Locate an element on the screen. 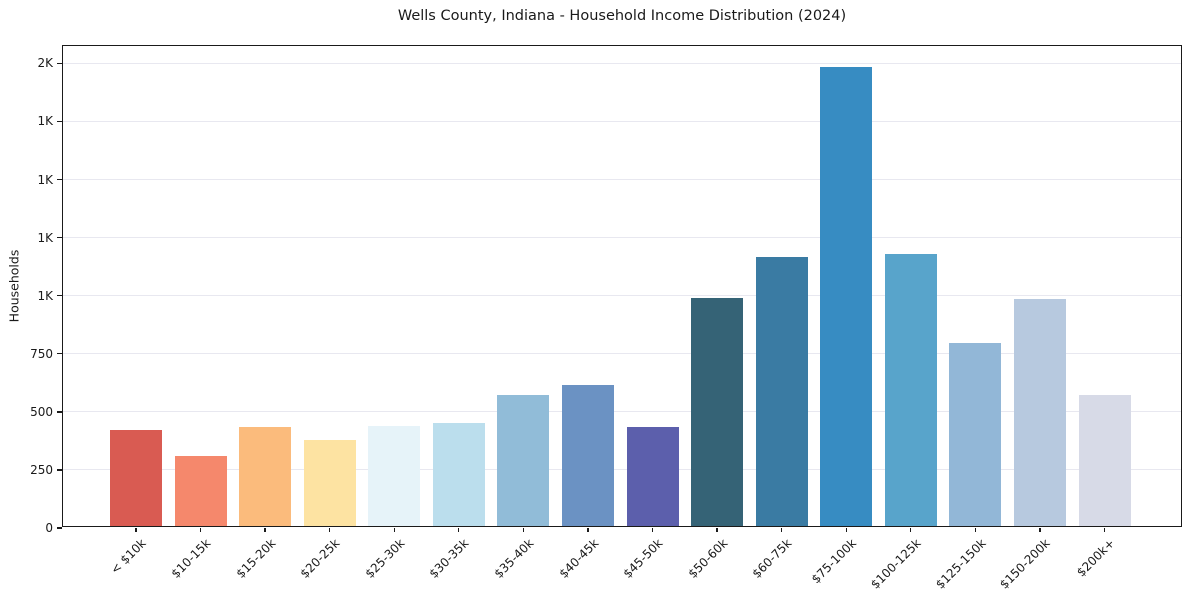 This screenshot has width=1189, height=590. y-tick-label: 750 is located at coordinates (41, 353).